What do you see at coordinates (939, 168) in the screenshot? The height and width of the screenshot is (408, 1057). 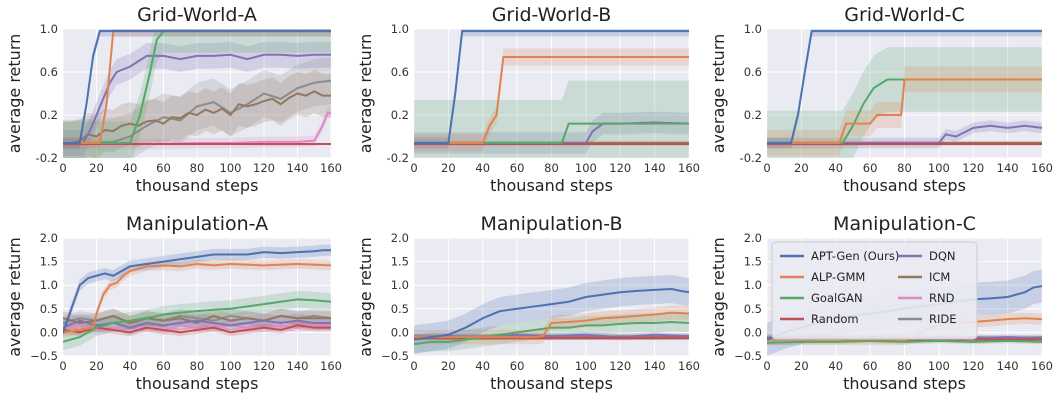 I see `chart-2-xtick-label: 100` at bounding box center [939, 168].